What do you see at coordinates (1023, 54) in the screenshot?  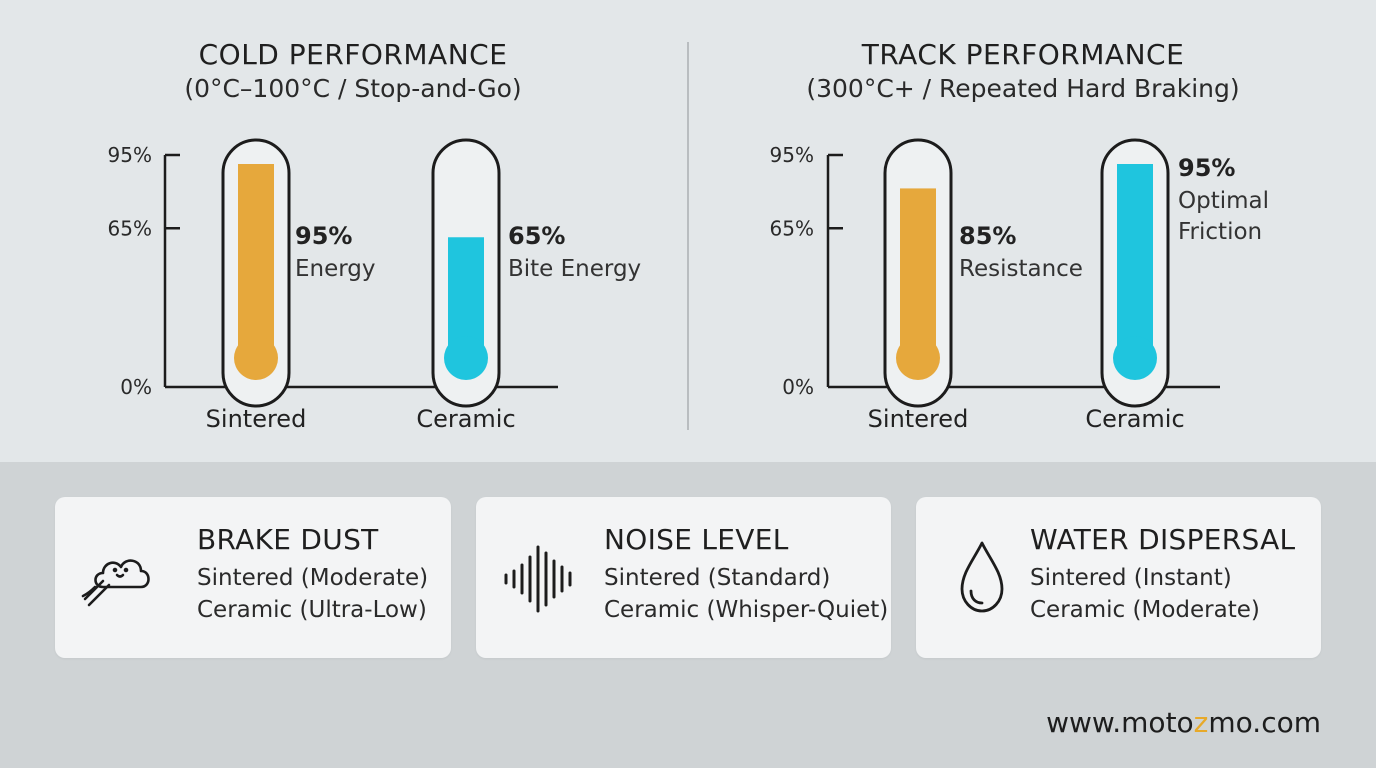 I see `track-performance-title: TRACK PERFORMANCE` at bounding box center [1023, 54].